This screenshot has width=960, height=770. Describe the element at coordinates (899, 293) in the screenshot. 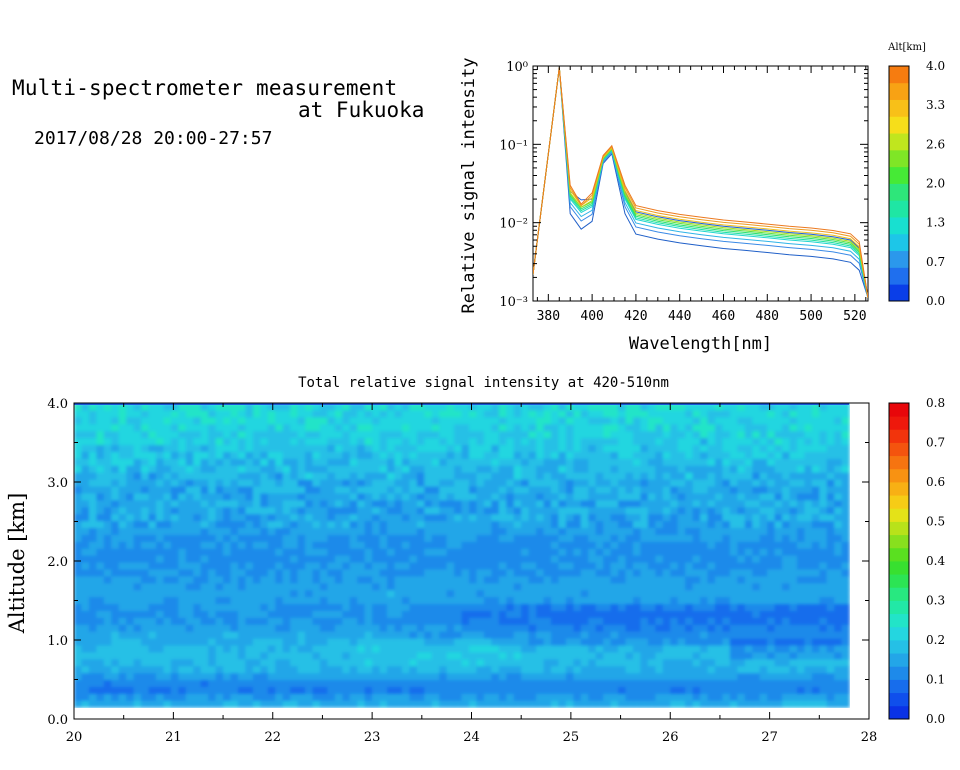

I see `altitude-colorbar-segment` at that location.